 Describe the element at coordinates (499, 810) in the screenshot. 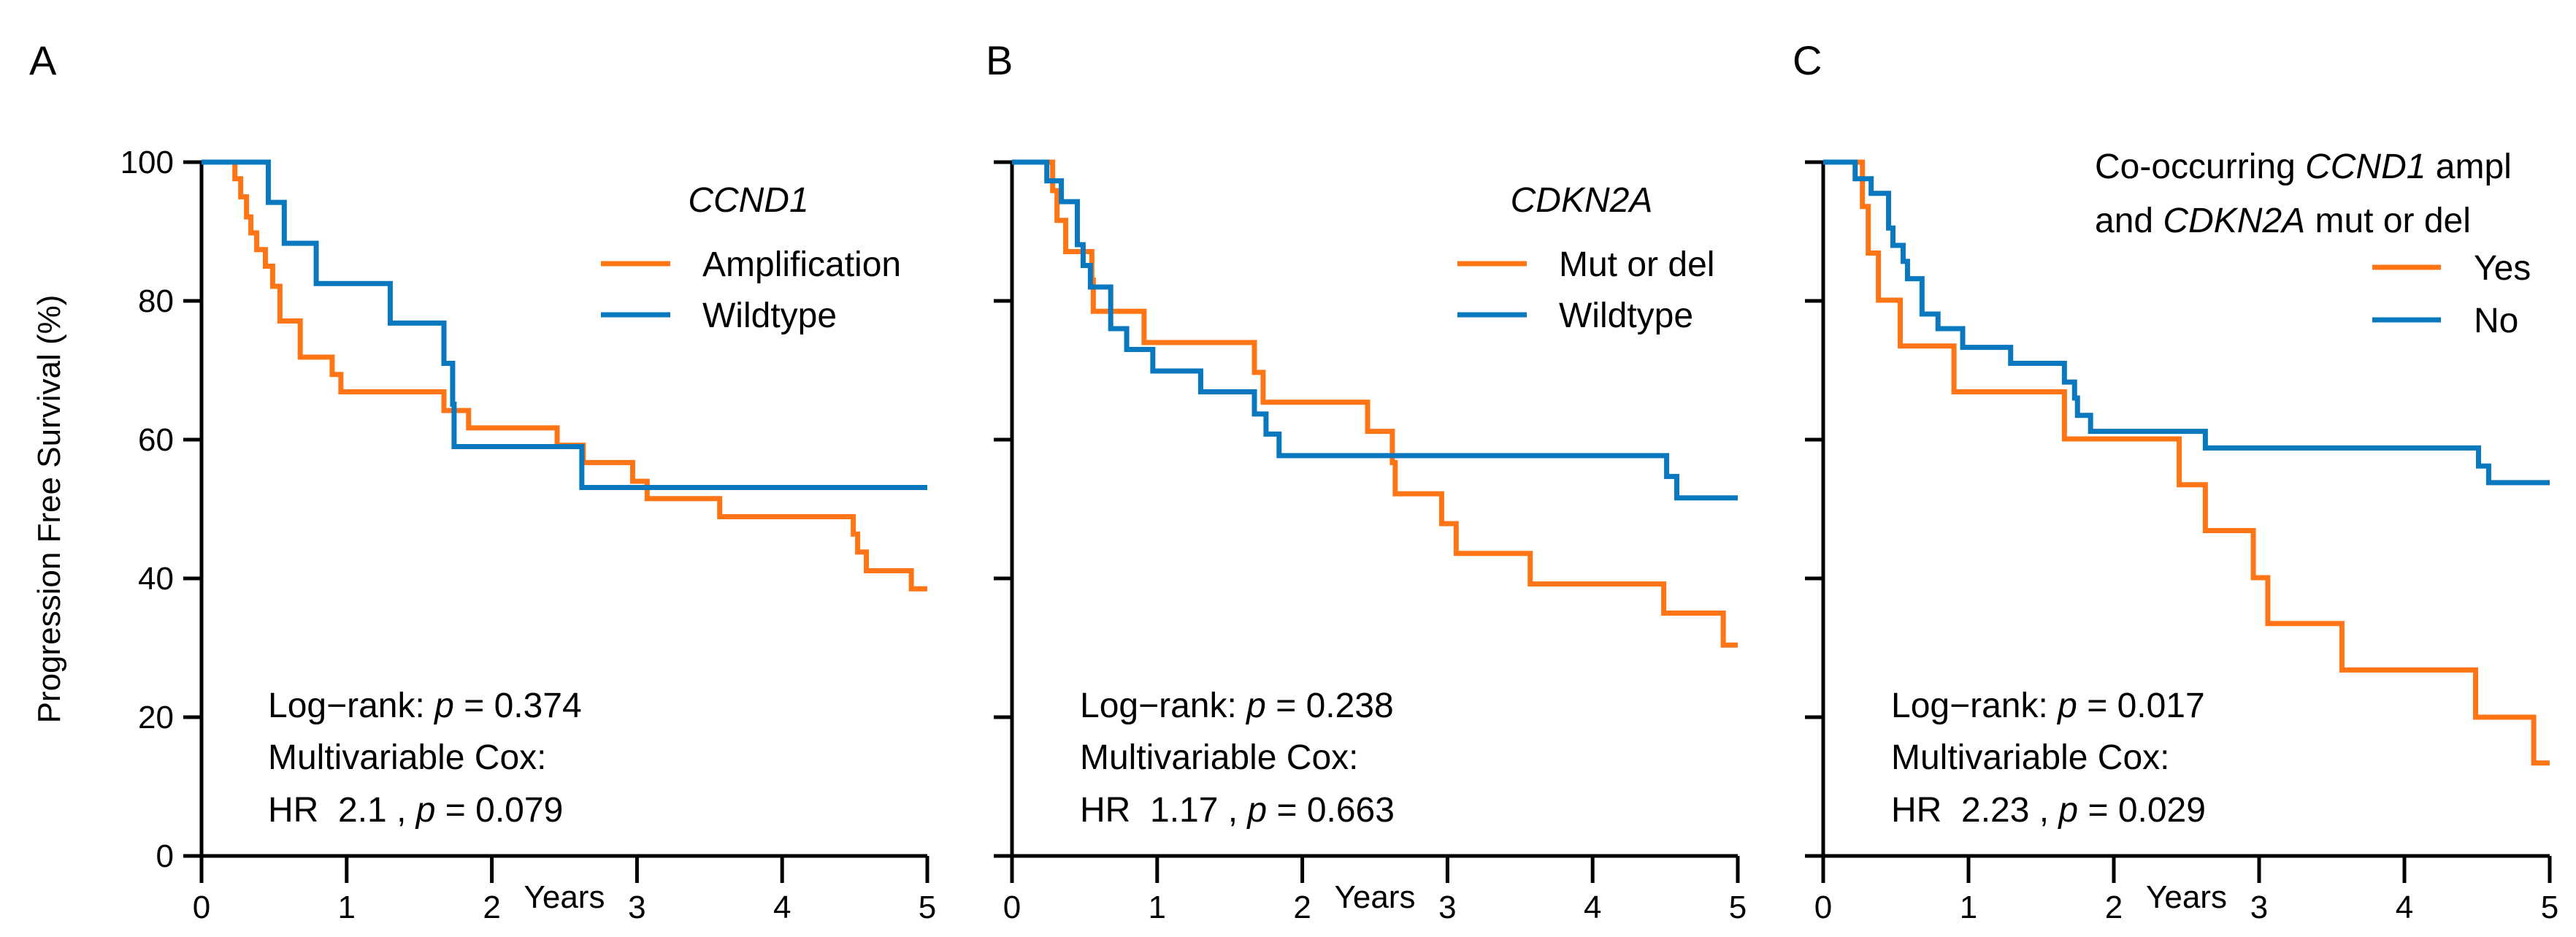

I see `stat-cox_p: = 0.079` at that location.